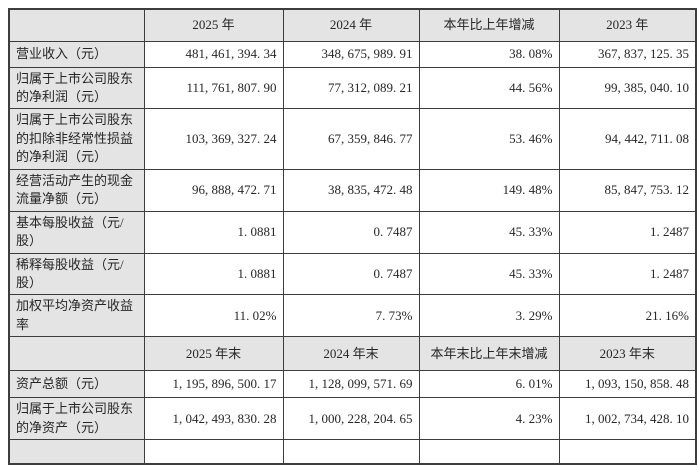  I want to click on value-cell-2024: 1, 128, 099, 571. 69, so click(351, 384).